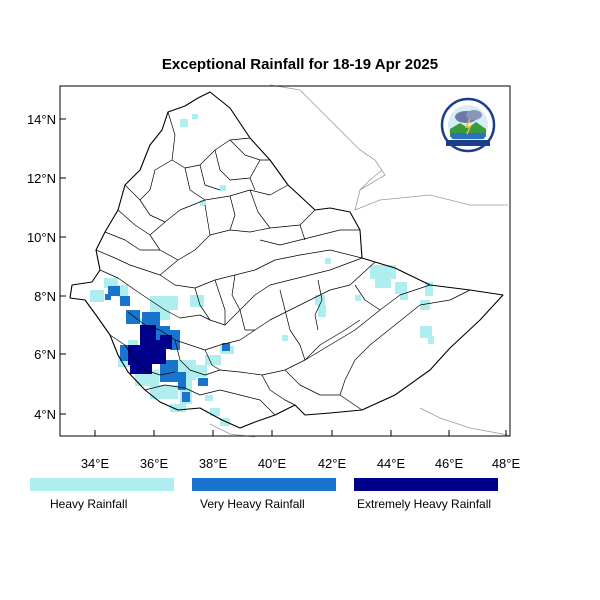 The image size is (600, 600). I want to click on legend-swatch-heavy, so click(102, 484).